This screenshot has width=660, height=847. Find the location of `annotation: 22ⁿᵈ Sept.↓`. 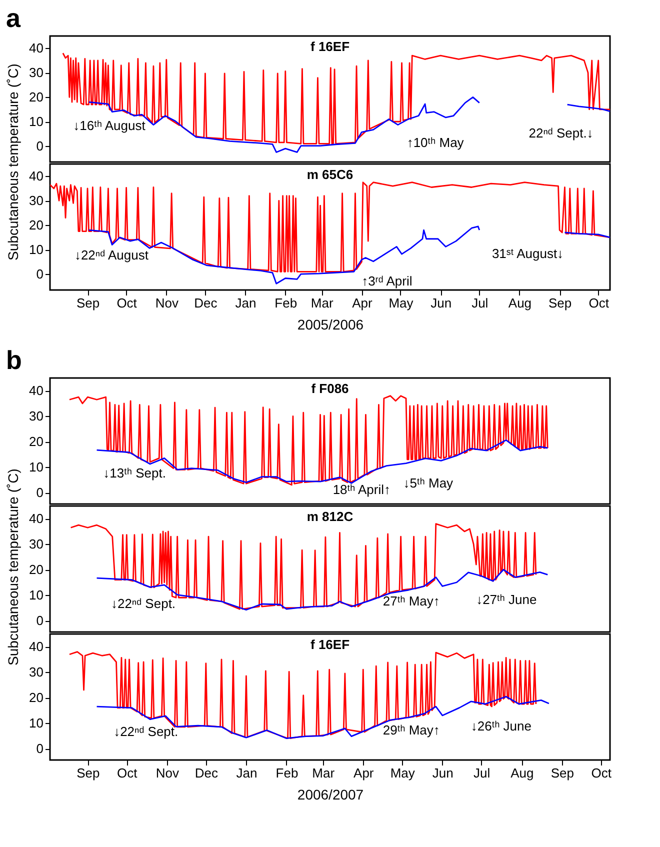

annotation: 22ⁿᵈ Sept.↓ is located at coordinates (561, 132).